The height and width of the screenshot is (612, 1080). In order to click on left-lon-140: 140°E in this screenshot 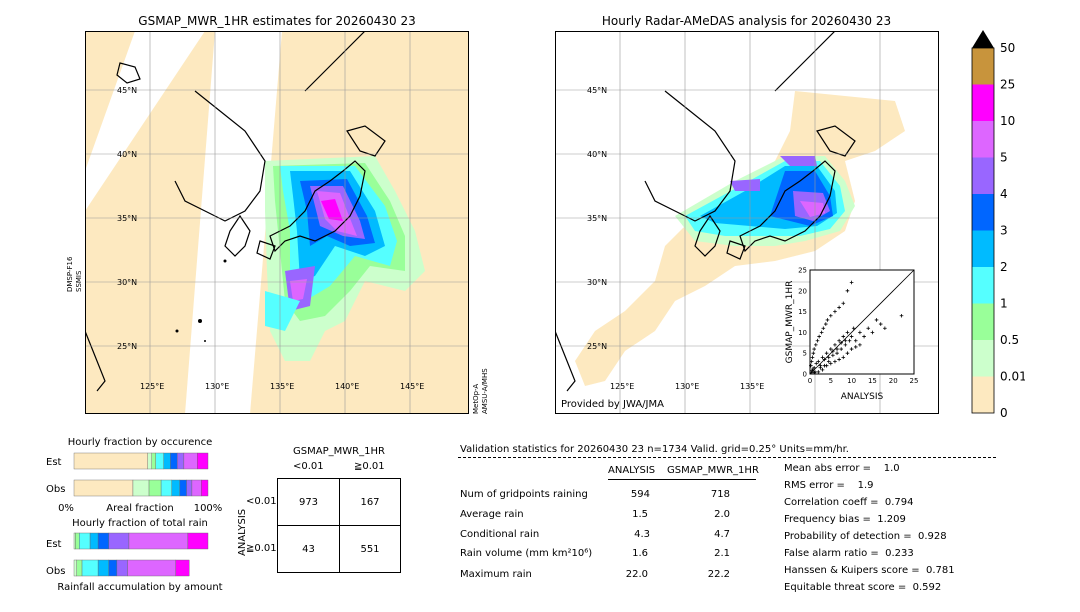, I will do `click(347, 386)`.